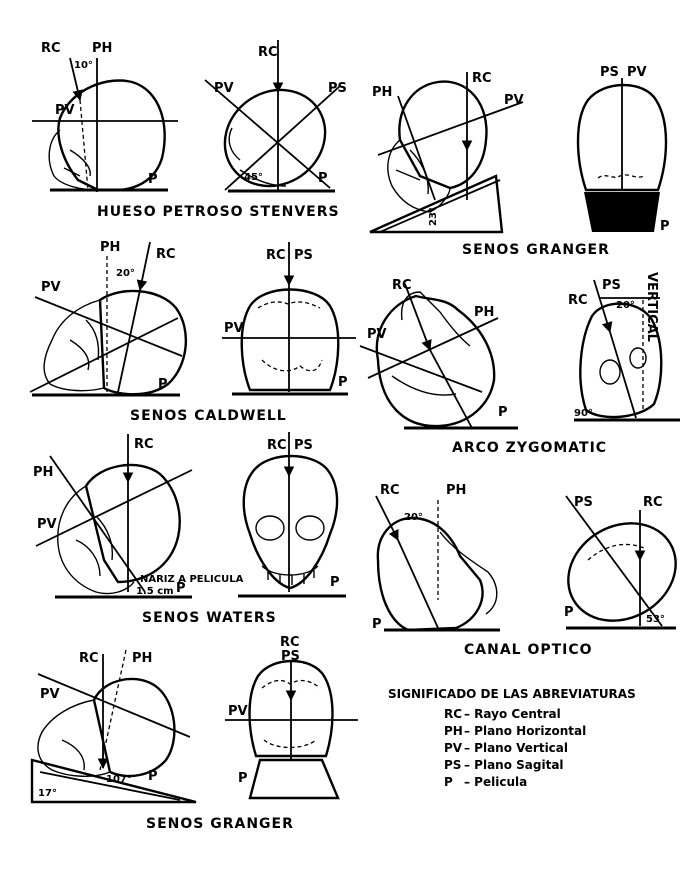 The image size is (700, 873). Describe the element at coordinates (433, 216) in the screenshot. I see `label-angle: 23°` at that location.